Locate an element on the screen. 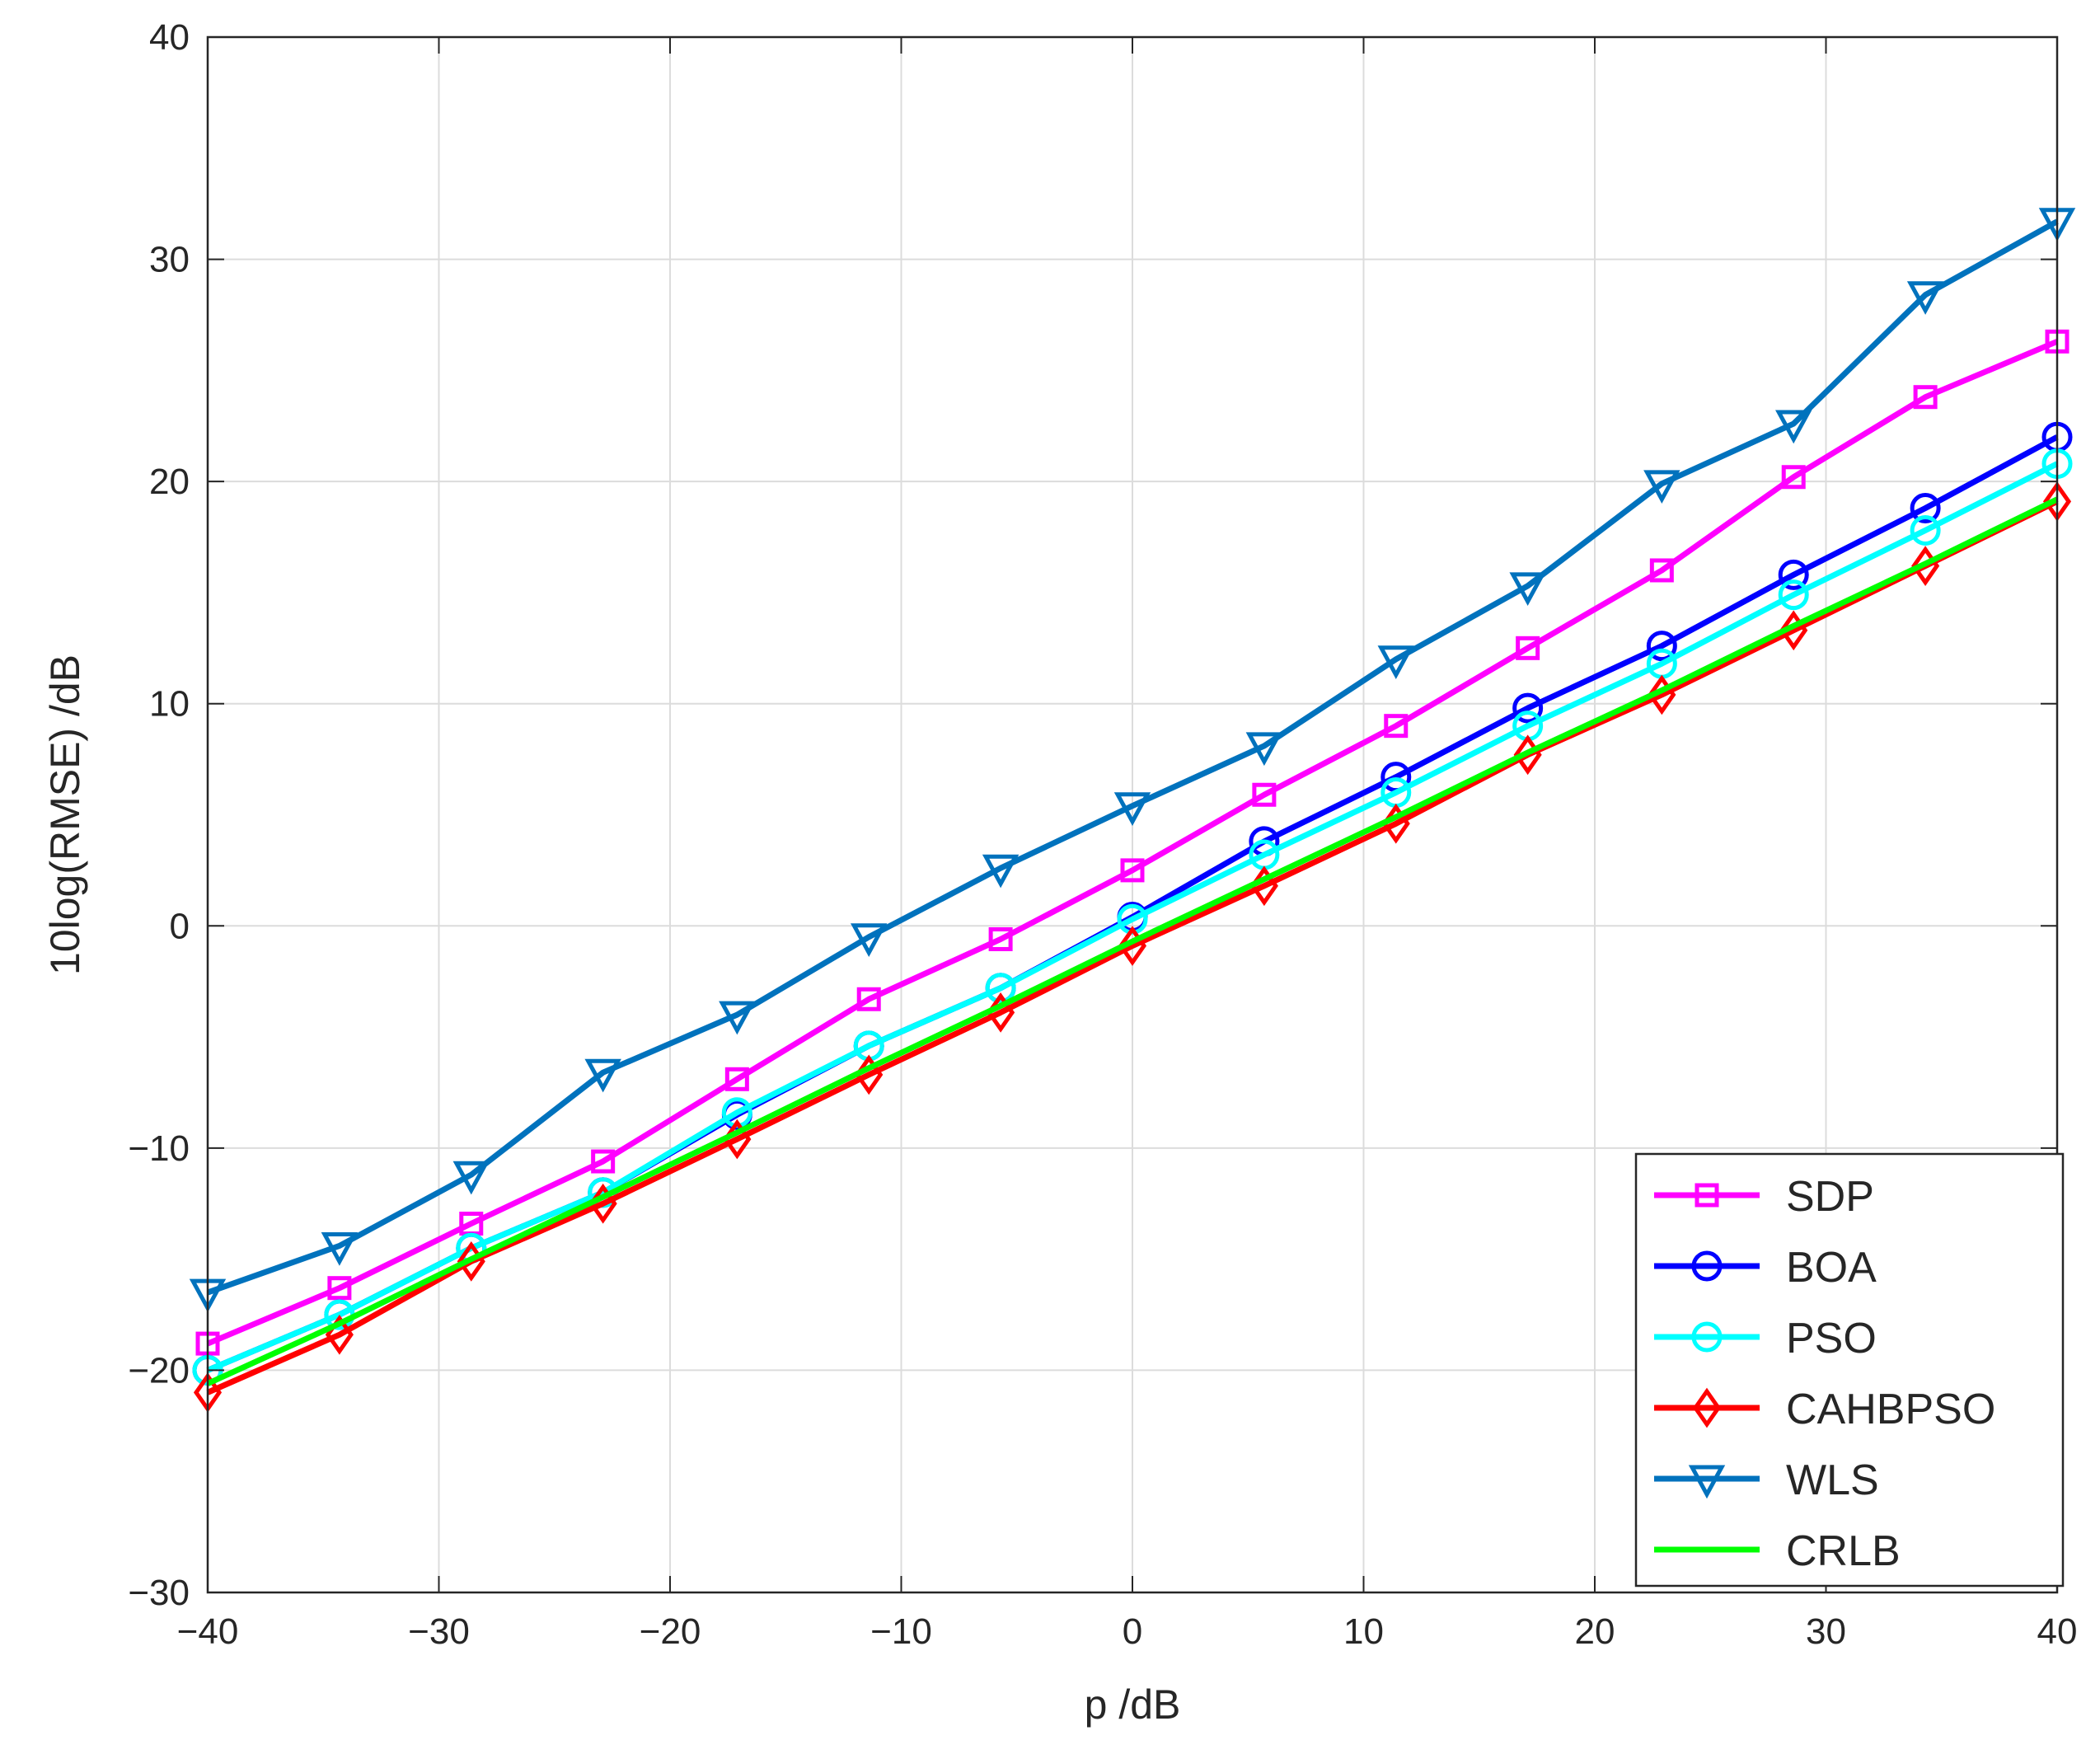 Image resolution: width=2100 pixels, height=1740 pixels. legend-entry-sdp: SDP is located at coordinates (1764, 1197).